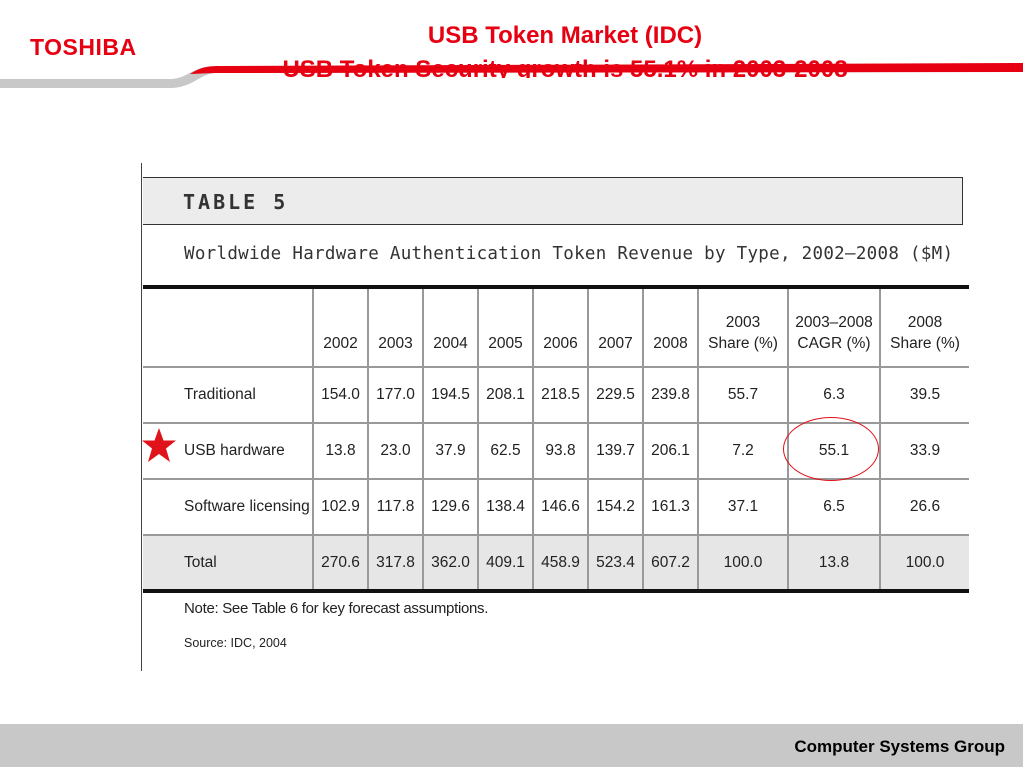 The height and width of the screenshot is (767, 1023). Describe the element at coordinates (395, 563) in the screenshot. I see `table-cell: 317.8` at that location.